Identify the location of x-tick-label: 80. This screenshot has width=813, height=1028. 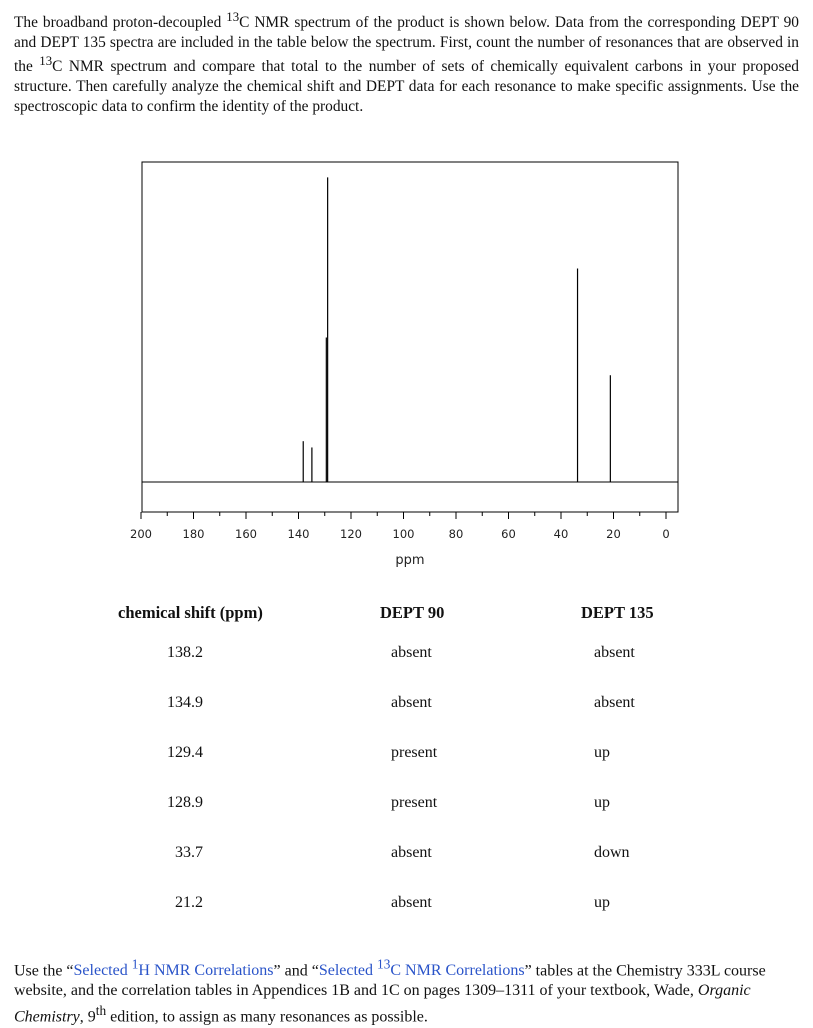
(456, 534).